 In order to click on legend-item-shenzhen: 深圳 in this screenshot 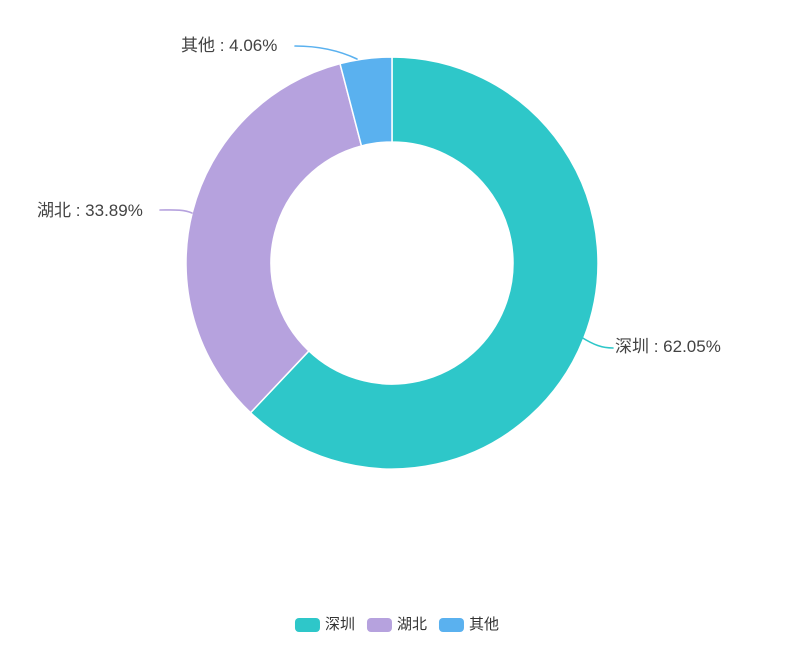, I will do `click(324, 624)`.